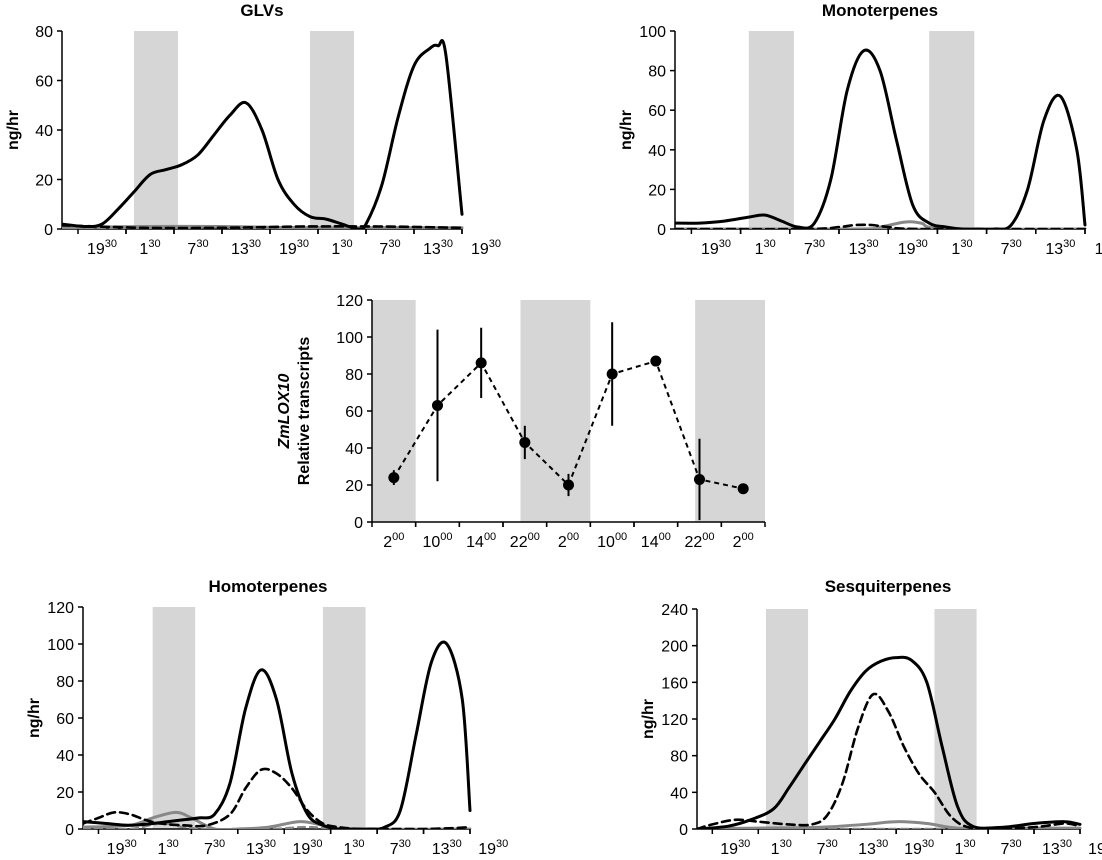  What do you see at coordinates (880, 10) in the screenshot?
I see `chart-title: Monoterpenes` at bounding box center [880, 10].